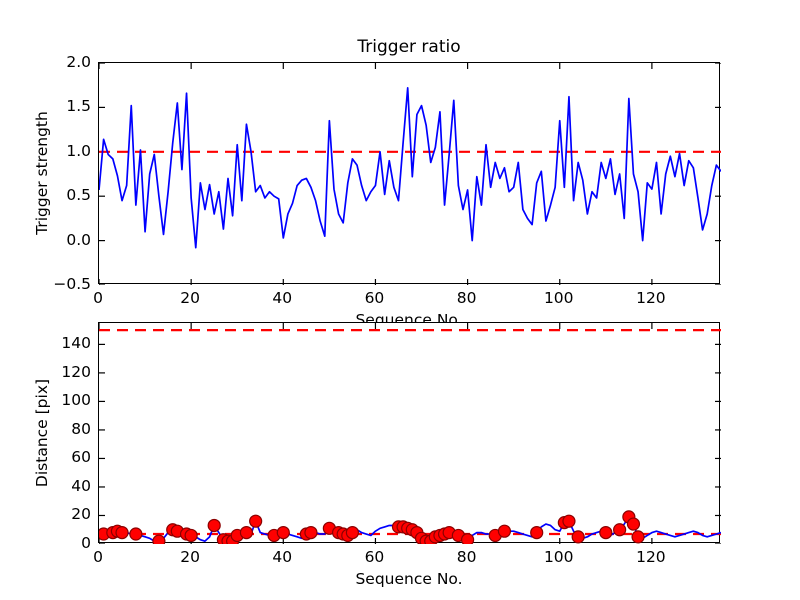 This screenshot has width=800, height=600. I want to click on chart-title: Trigger ratio, so click(409, 47).